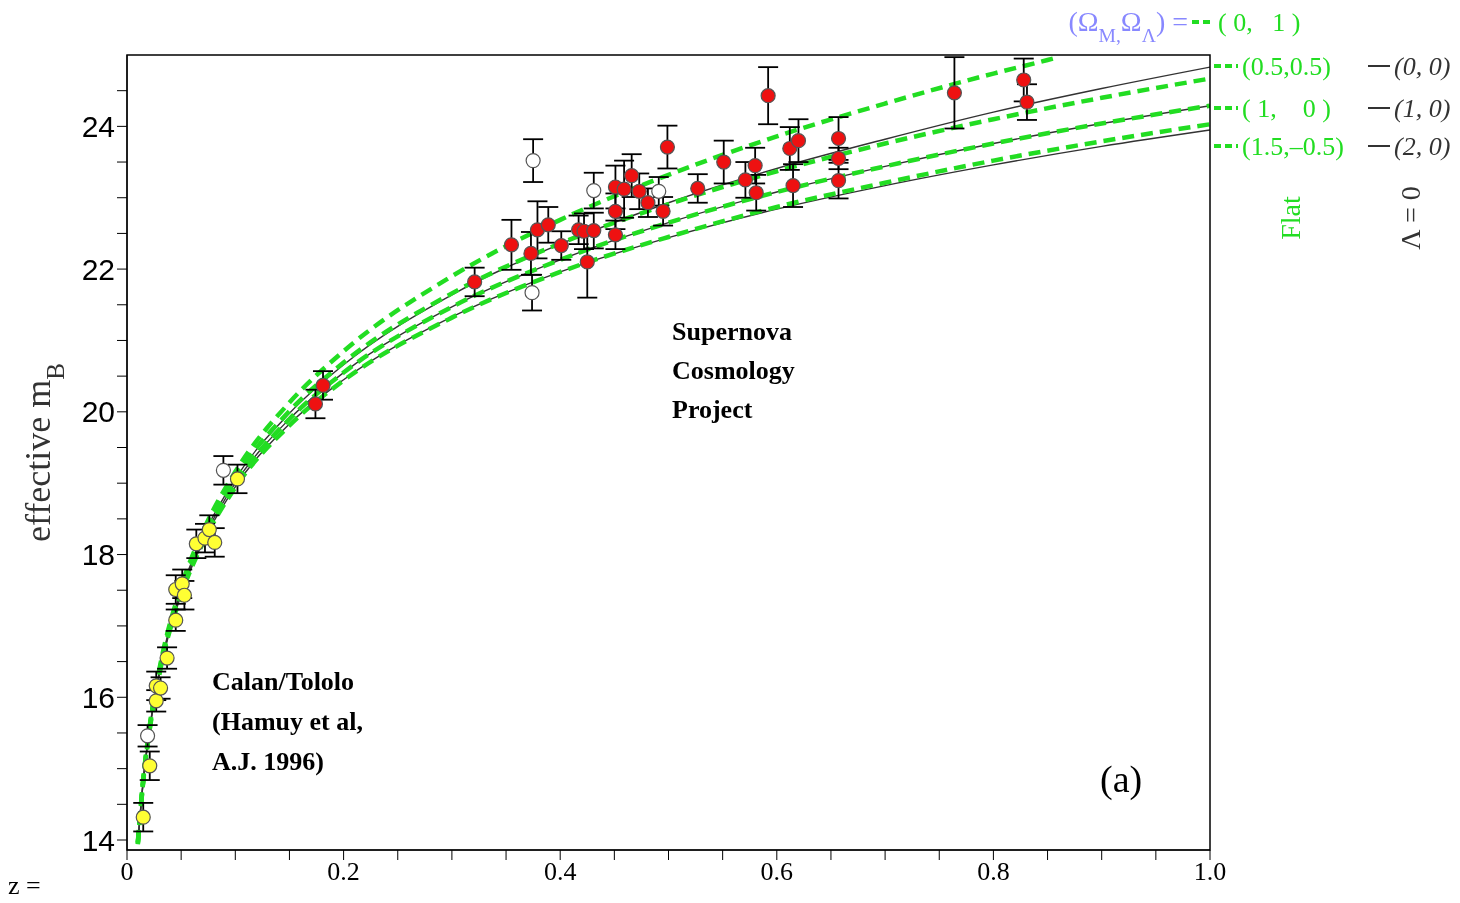 The width and height of the screenshot is (1460, 903). What do you see at coordinates (24, 885) in the screenshot?
I see `text: z =` at bounding box center [24, 885].